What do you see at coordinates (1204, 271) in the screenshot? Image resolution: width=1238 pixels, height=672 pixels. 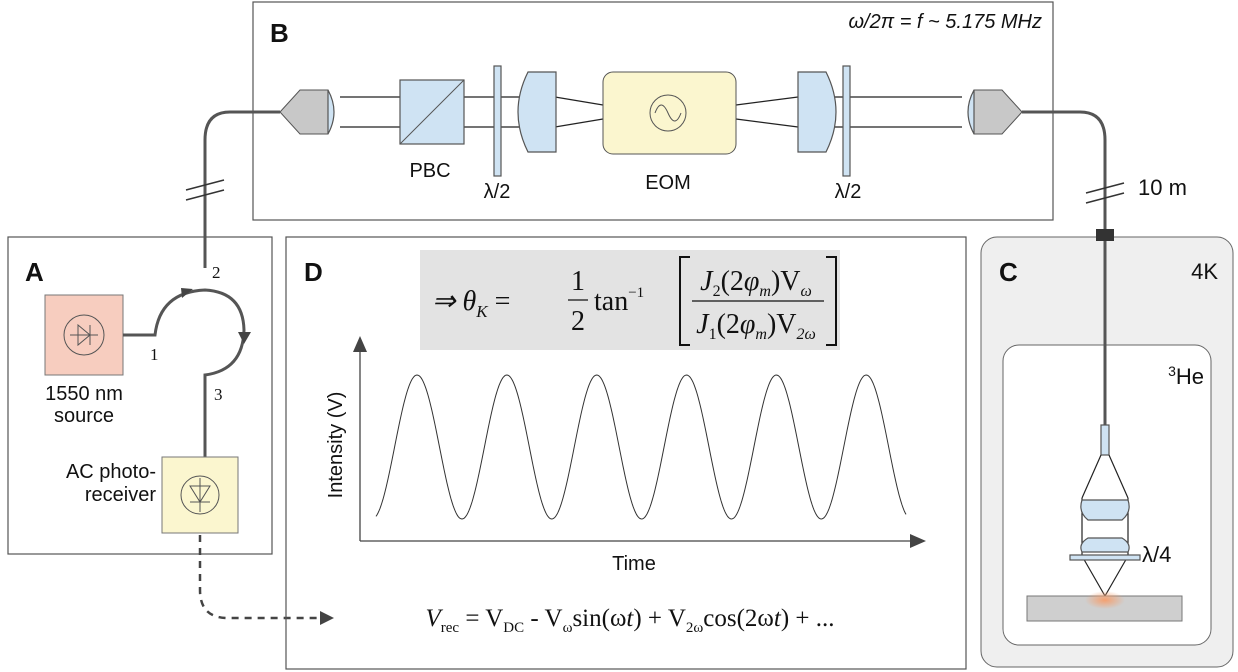 I see `temperature-label: 4K` at bounding box center [1204, 271].